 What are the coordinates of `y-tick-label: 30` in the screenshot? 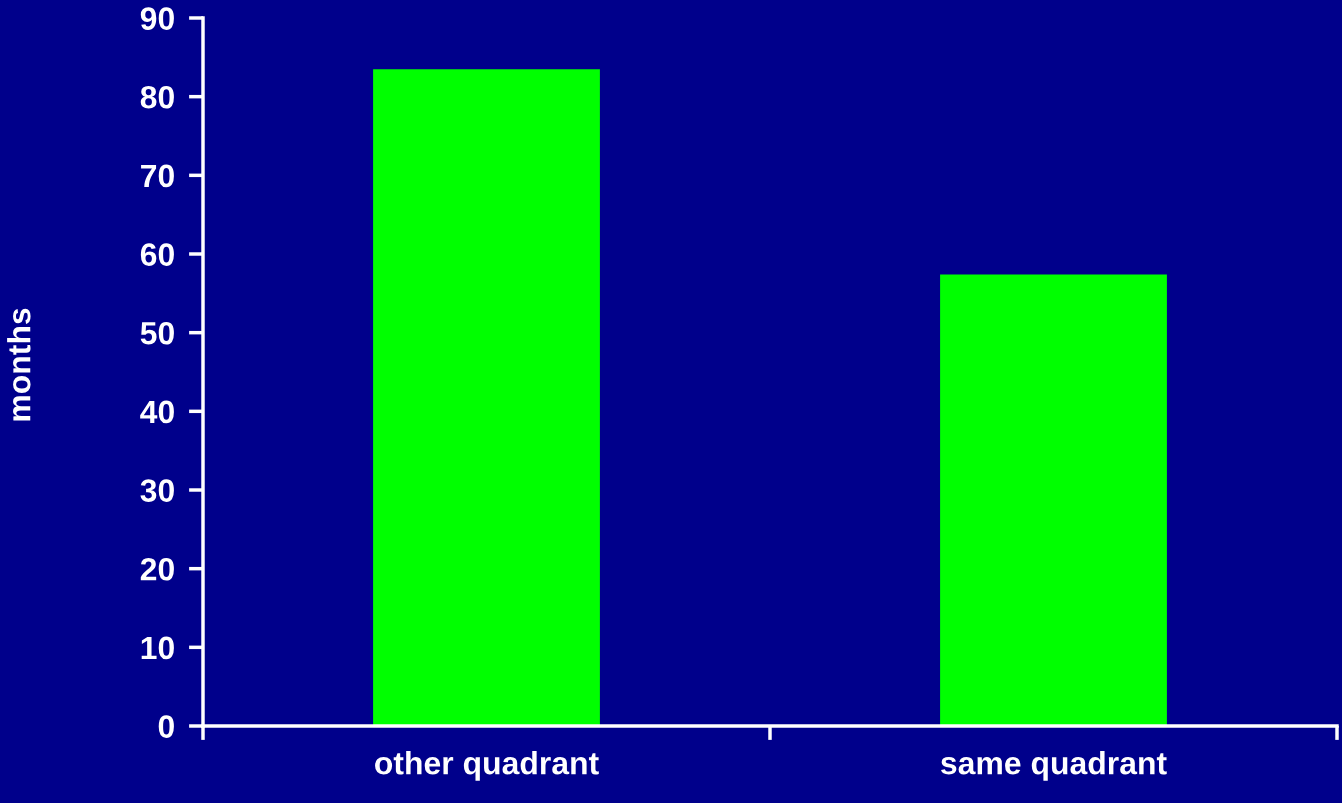 It's located at (157, 490).